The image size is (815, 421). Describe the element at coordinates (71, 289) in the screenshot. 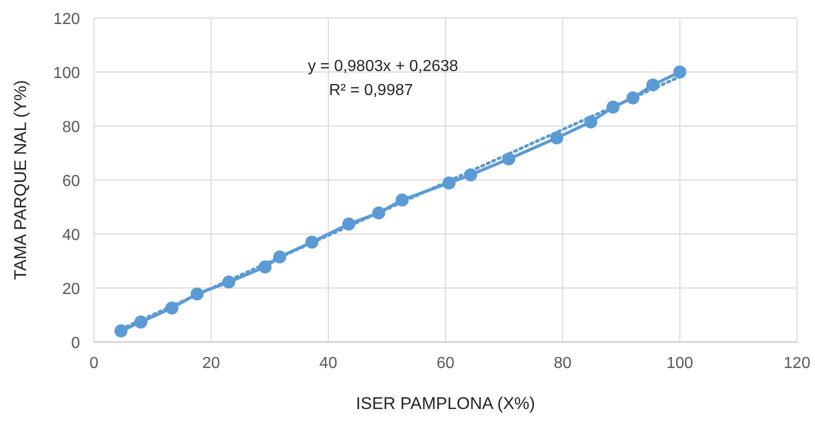

I see `y-tick-label: 20` at that location.